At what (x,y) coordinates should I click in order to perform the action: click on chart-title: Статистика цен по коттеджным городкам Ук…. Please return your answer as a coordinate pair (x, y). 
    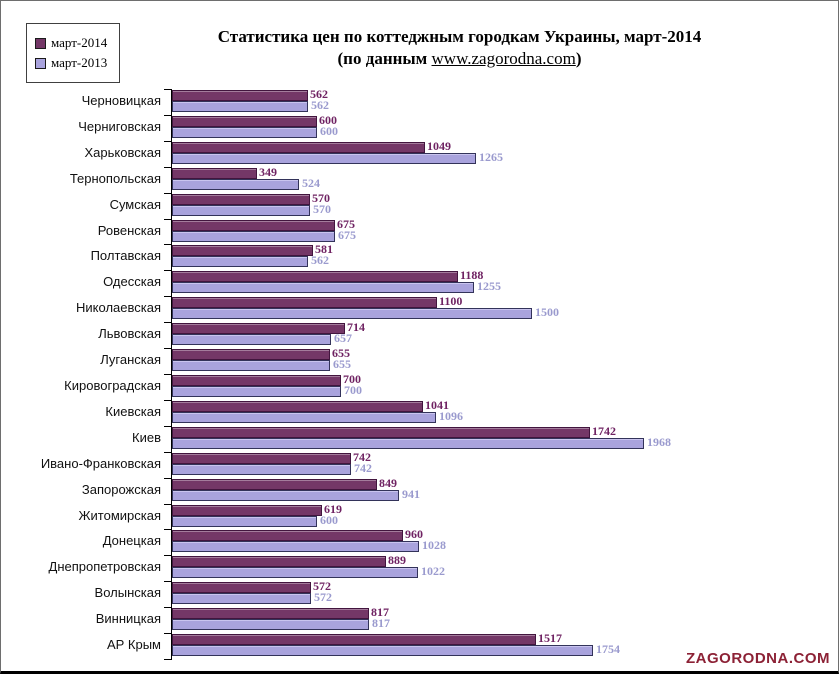
    Looking at the image, I should click on (459, 48).